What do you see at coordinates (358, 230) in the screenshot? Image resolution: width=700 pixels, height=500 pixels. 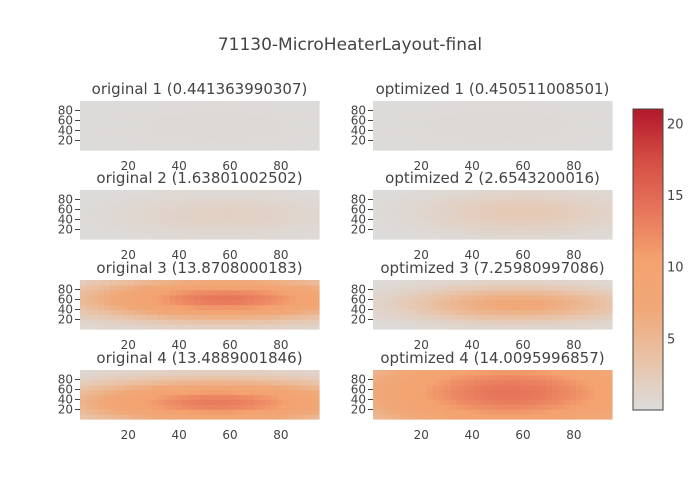 I see `y-tick-label: 20` at bounding box center [358, 230].